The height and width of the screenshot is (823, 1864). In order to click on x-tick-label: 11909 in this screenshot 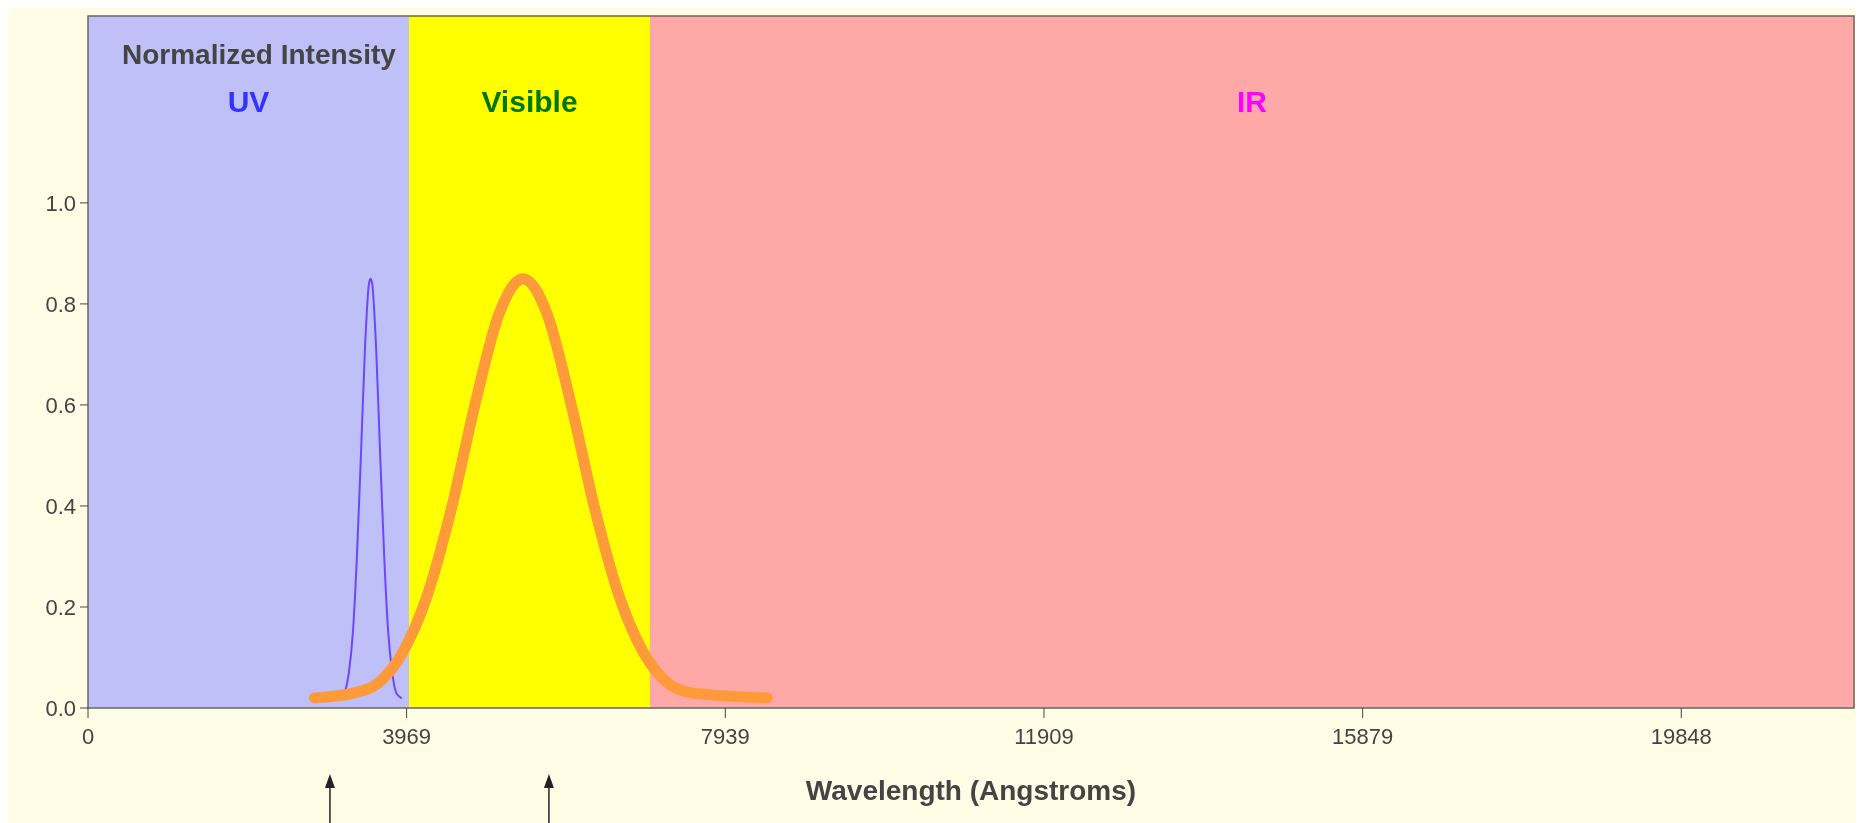, I will do `click(1044, 736)`.